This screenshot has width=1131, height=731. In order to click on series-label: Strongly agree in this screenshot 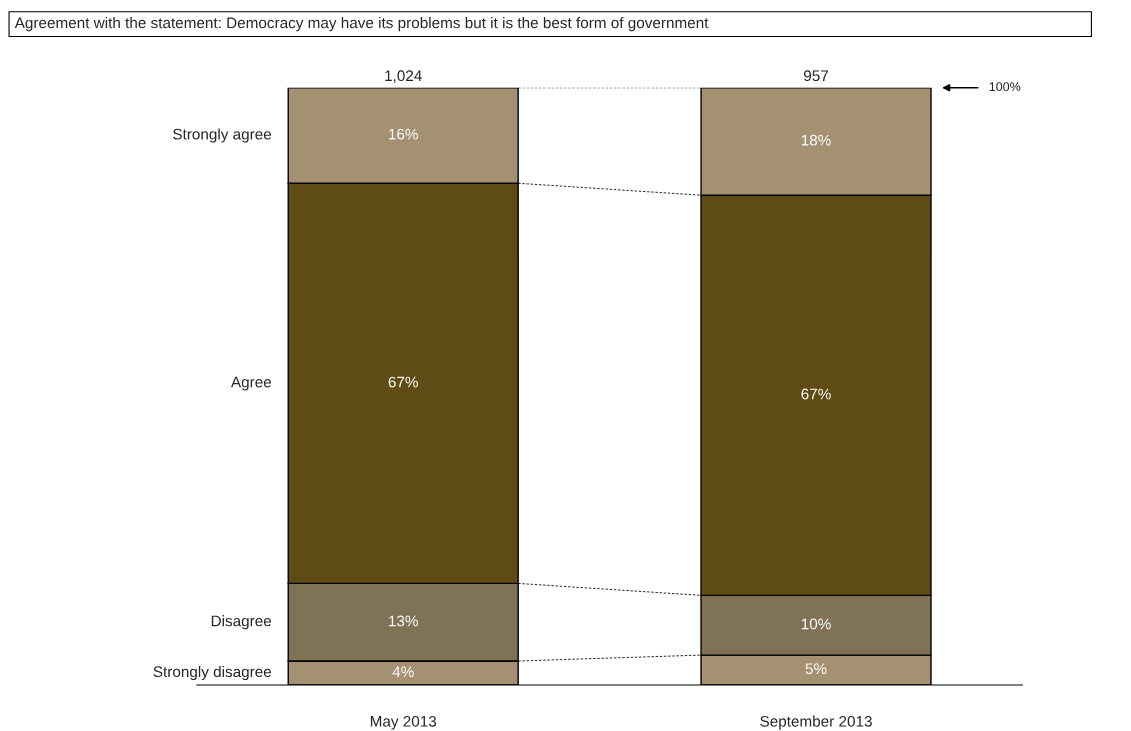, I will do `click(222, 135)`.